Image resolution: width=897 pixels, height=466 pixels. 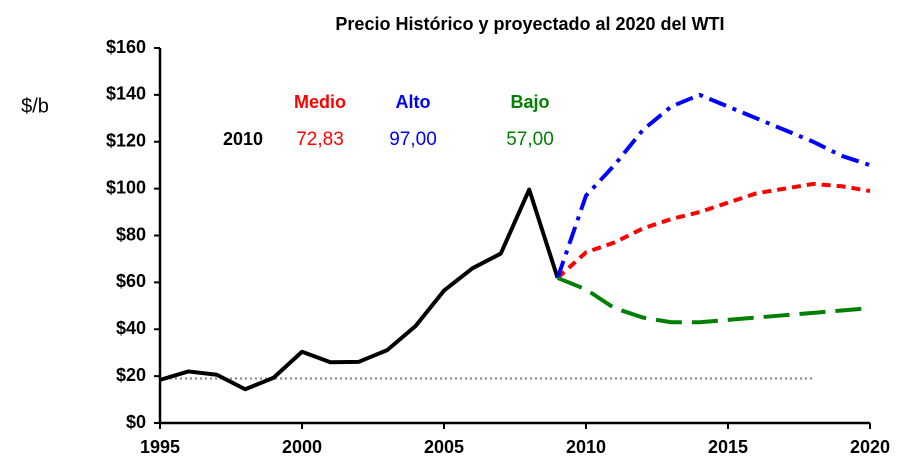 What do you see at coordinates (529, 102) in the screenshot?
I see `legend-label: Bajo` at bounding box center [529, 102].